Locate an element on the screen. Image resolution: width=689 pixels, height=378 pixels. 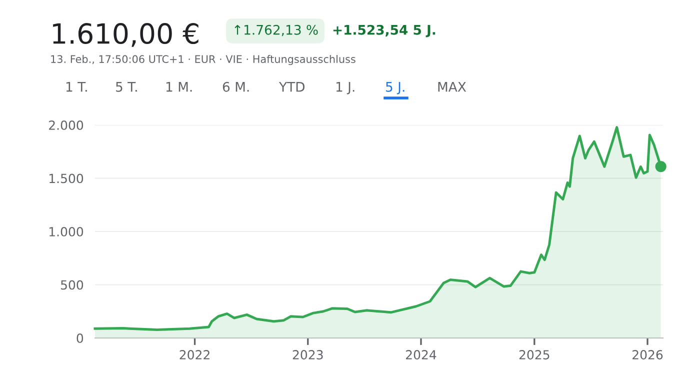
y-tick-label: 1.500 is located at coordinates (66, 179).